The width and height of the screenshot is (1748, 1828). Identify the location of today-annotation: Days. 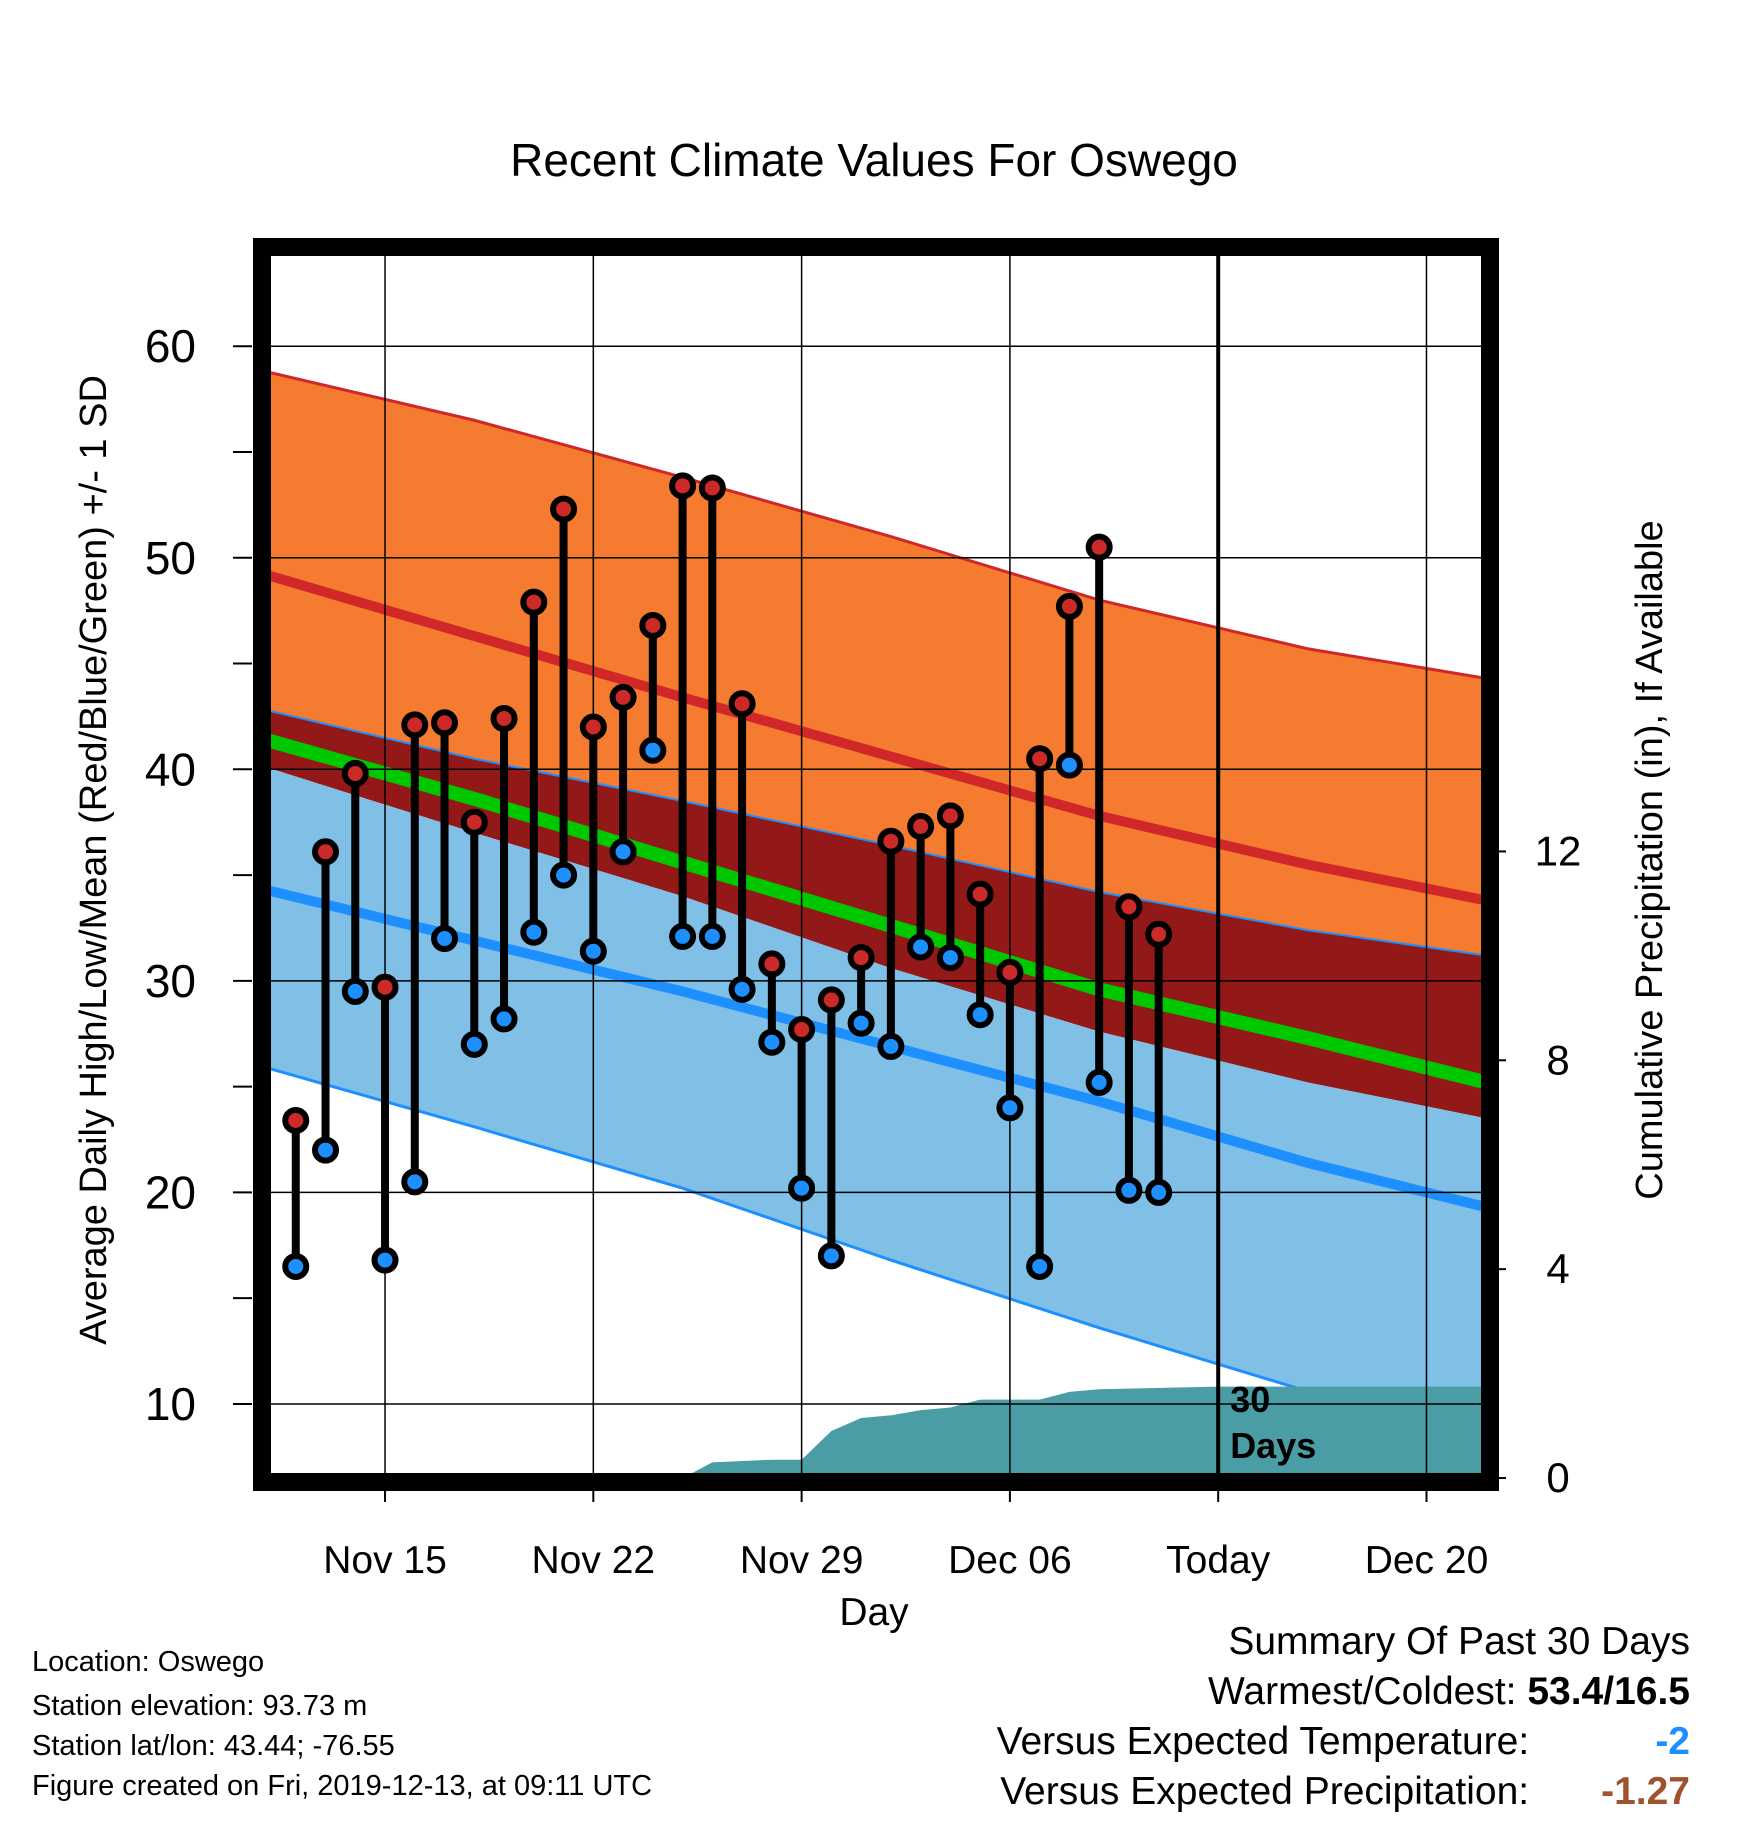
(1273, 1445).